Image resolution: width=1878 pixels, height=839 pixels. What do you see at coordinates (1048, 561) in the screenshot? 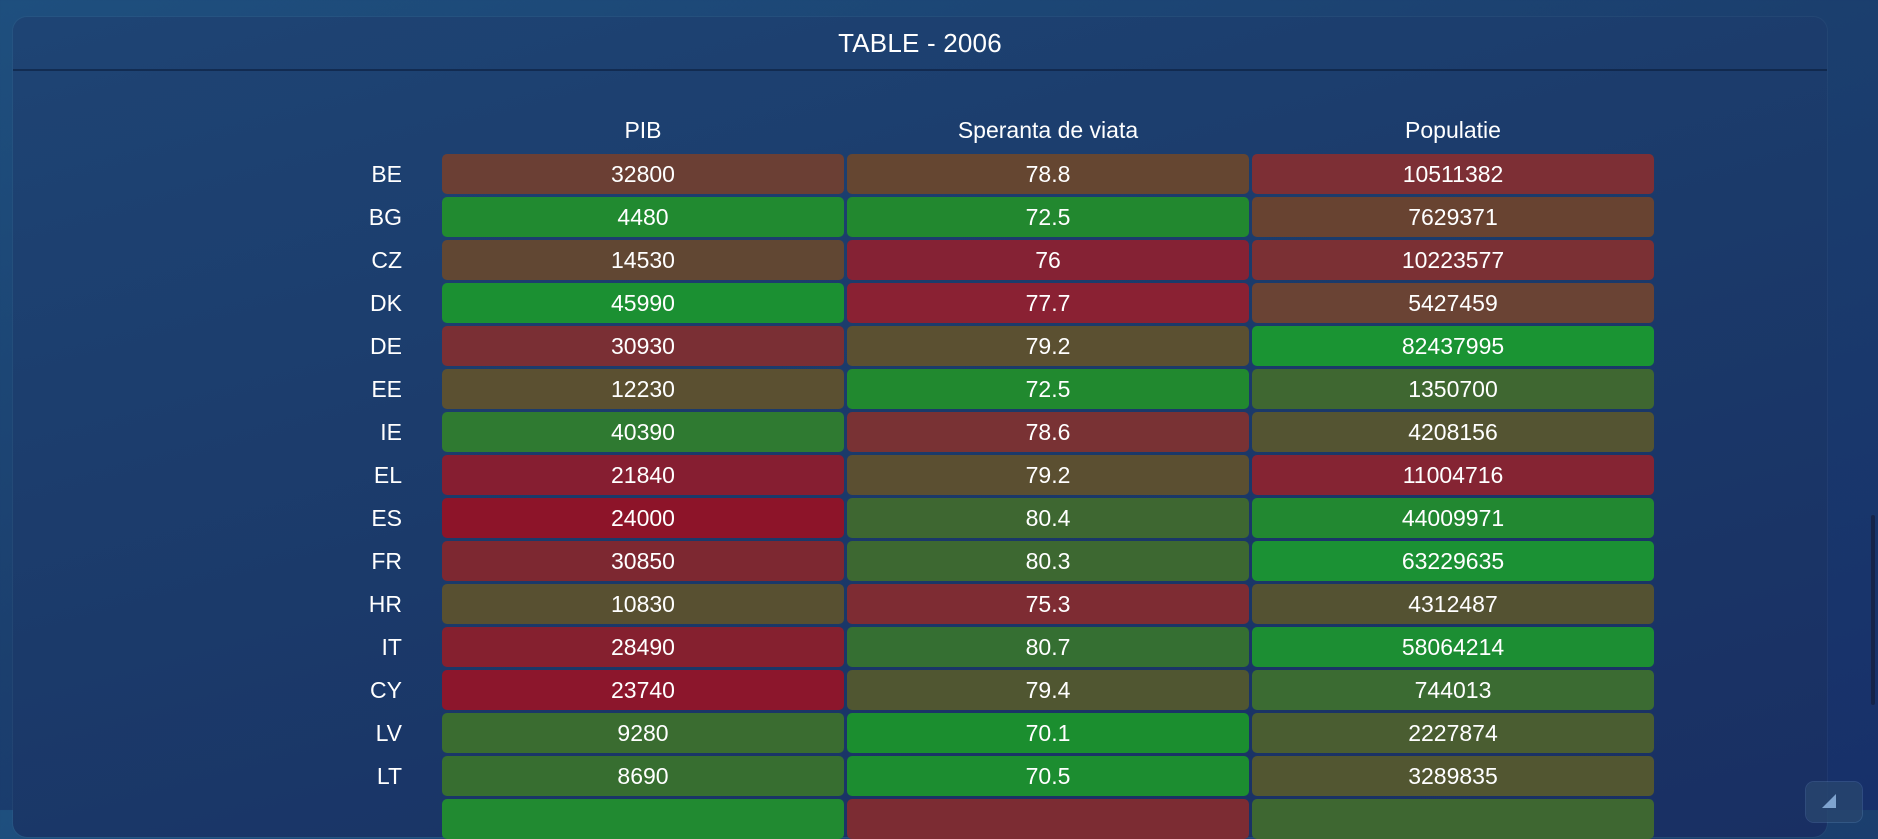
I see `table-cell: 80.3` at bounding box center [1048, 561].